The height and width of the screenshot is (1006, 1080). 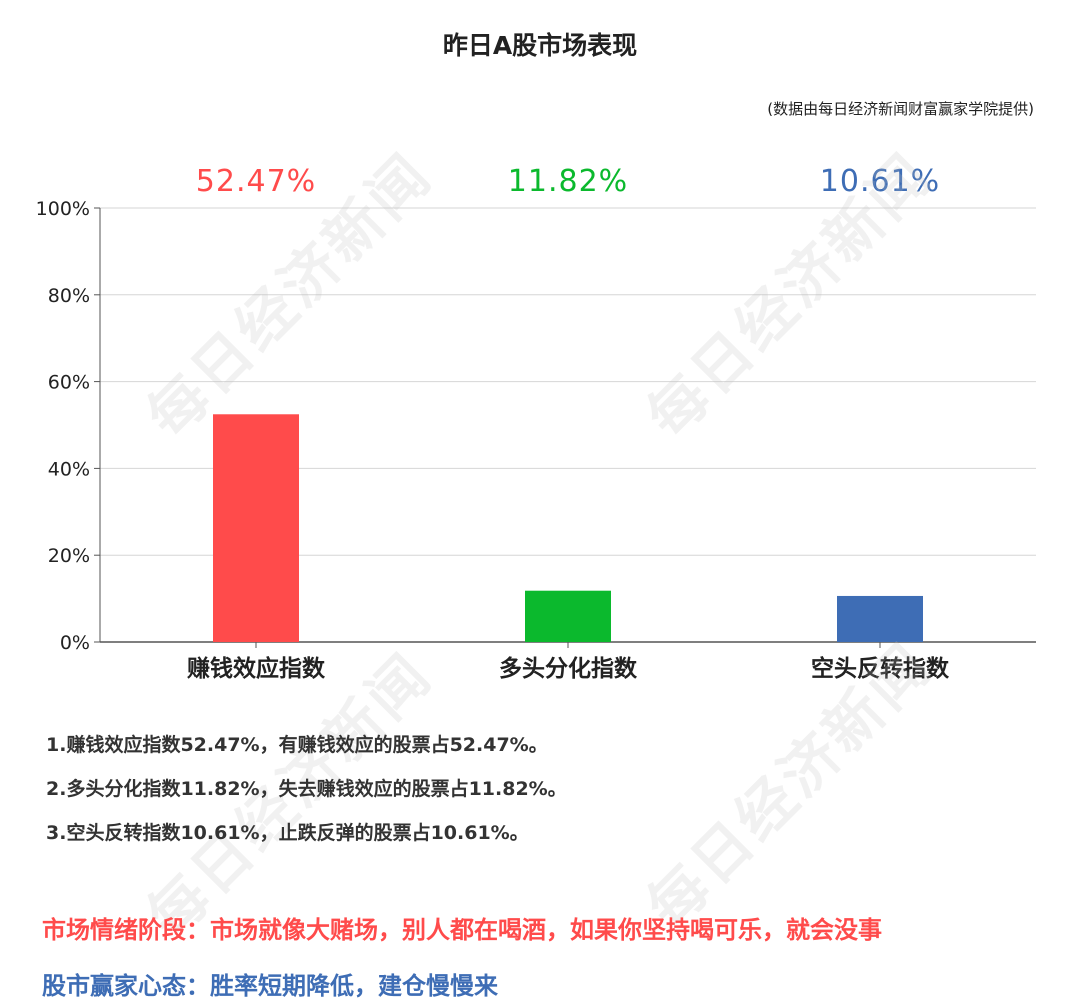 What do you see at coordinates (900, 109) in the screenshot?
I see `data-source-note: (数据由每日经济新闻财富赢家学院提供)` at bounding box center [900, 109].